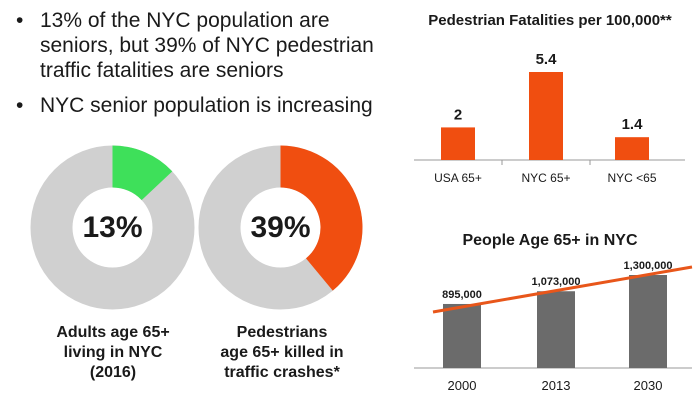 This screenshot has width=700, height=400. What do you see at coordinates (556, 282) in the screenshot?
I see `bar-value-label: 1,073,000` at bounding box center [556, 282].